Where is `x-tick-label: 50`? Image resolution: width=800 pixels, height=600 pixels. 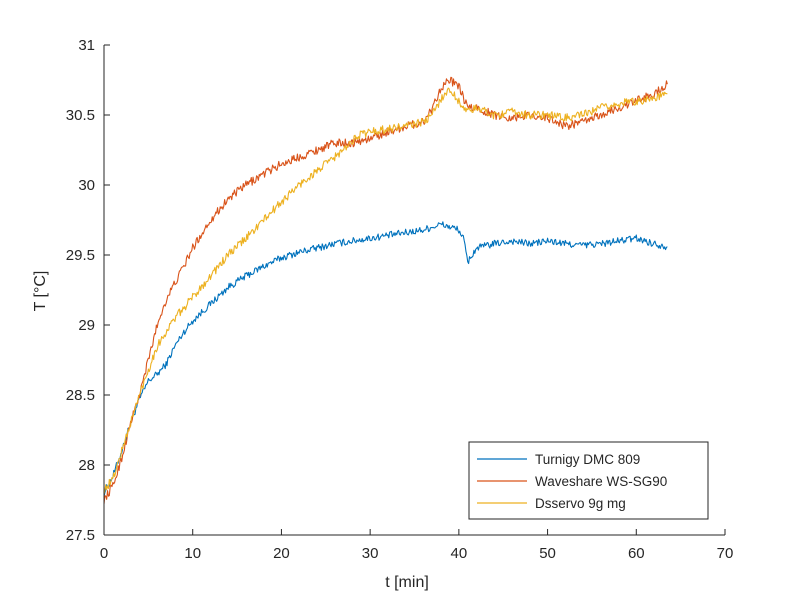
x-tick-label: 50 is located at coordinates (547, 553).